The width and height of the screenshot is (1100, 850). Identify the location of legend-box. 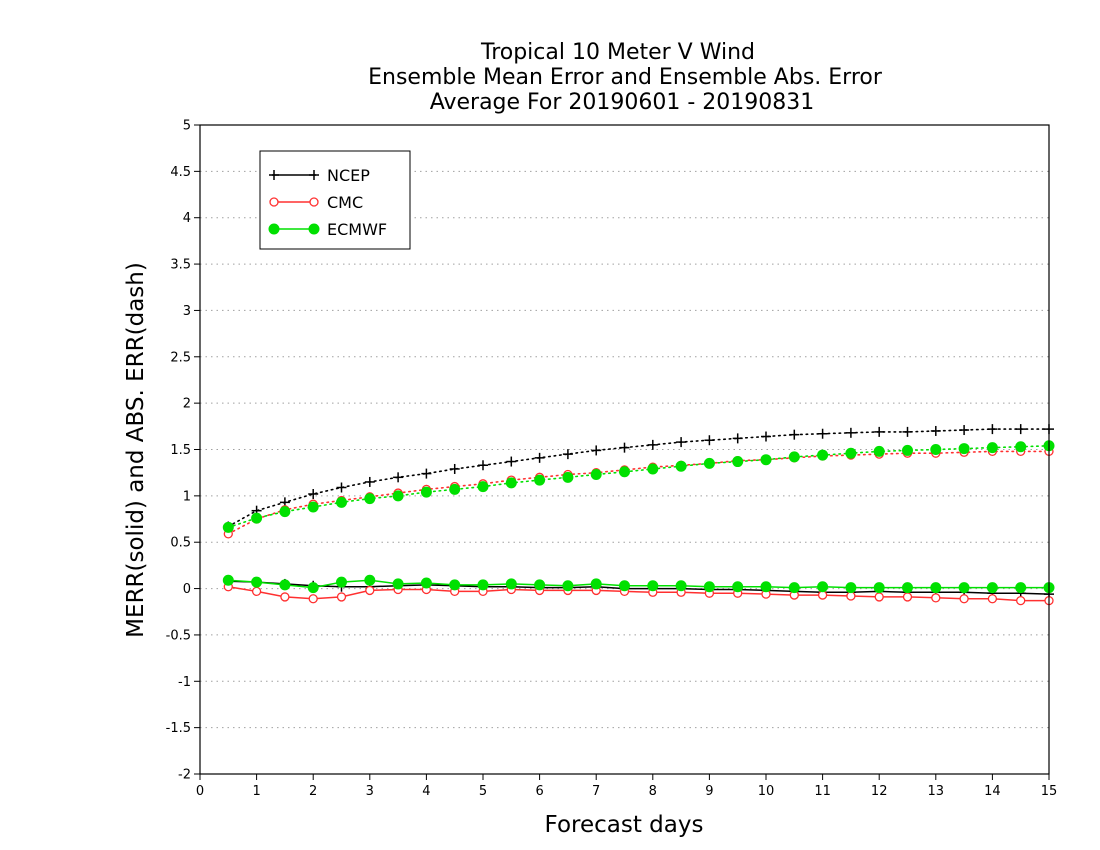
(335, 200).